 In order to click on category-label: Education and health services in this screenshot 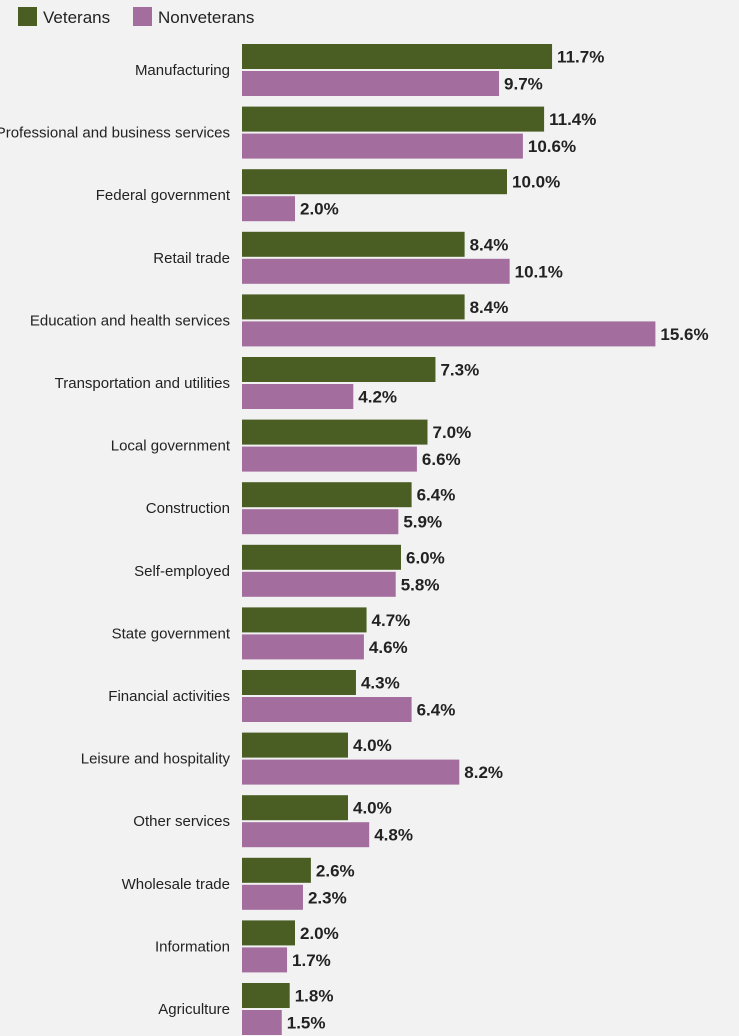, I will do `click(130, 320)`.